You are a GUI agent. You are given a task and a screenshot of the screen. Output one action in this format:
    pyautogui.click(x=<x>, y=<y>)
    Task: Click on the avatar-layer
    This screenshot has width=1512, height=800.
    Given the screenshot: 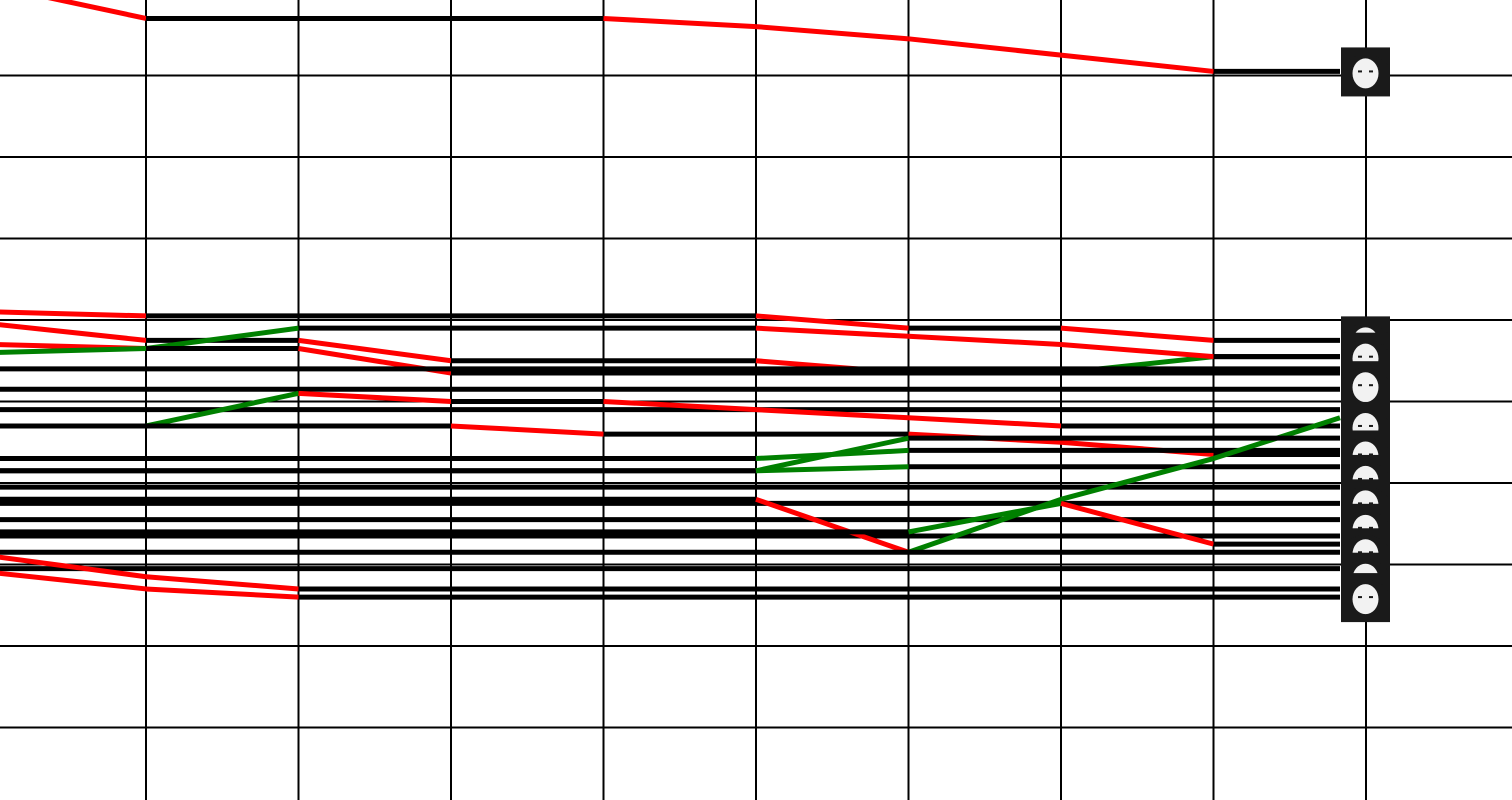 What is the action you would take?
    pyautogui.click(x=1365, y=335)
    